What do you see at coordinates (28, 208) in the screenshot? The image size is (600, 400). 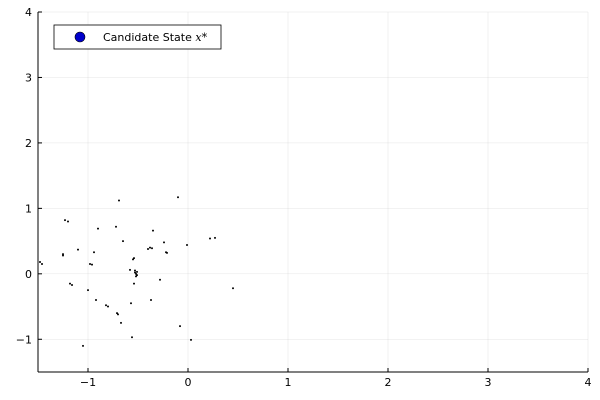 I see `y-tick-label-2: 1` at bounding box center [28, 208].